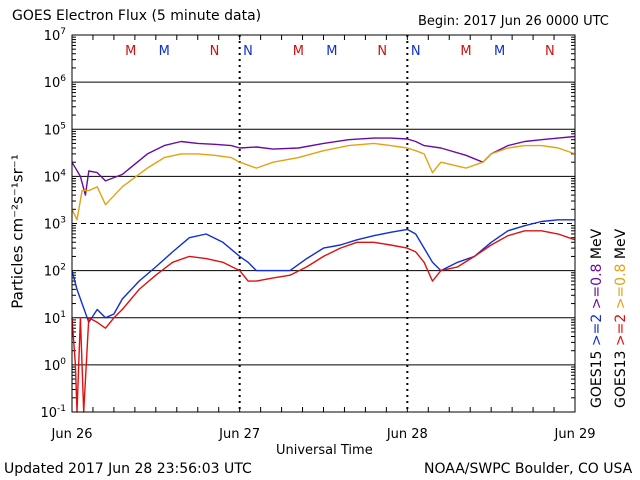 Image resolution: width=640 pixels, height=480 pixels. I want to click on y-tick-labels: 10⁻¹ 10⁰ 10¹ 10² 10³ 10⁴ 10⁵ 10⁶ 10⁷, so click(53, 224).